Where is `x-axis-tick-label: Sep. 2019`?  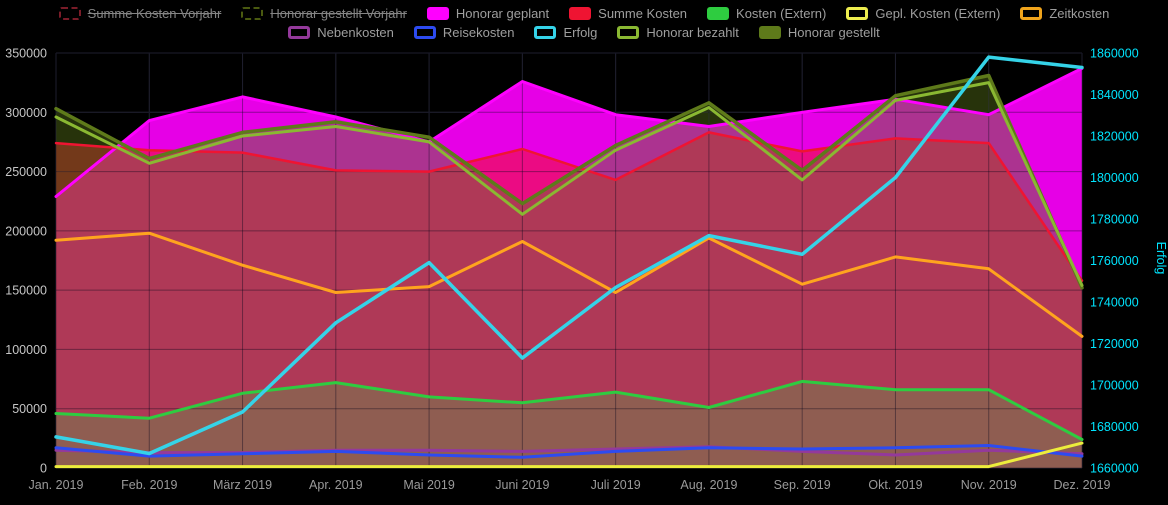 x-axis-tick-label: Sep. 2019 is located at coordinates (802, 485).